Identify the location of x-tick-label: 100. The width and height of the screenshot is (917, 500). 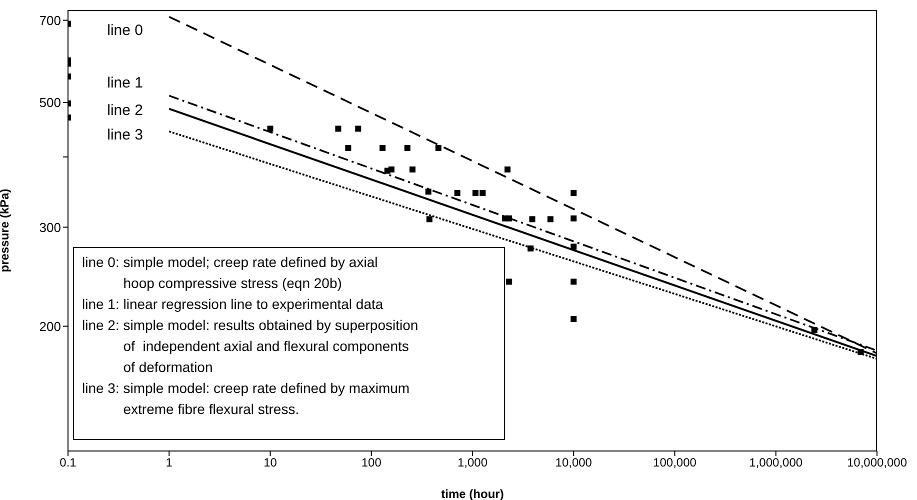
(371, 463).